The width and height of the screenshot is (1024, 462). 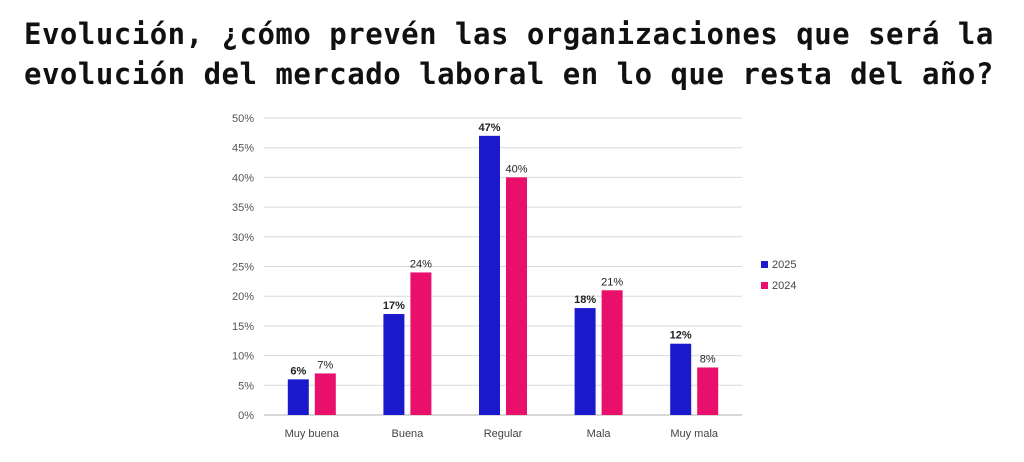 I want to click on bar-2024-muy-buena, so click(x=325, y=394).